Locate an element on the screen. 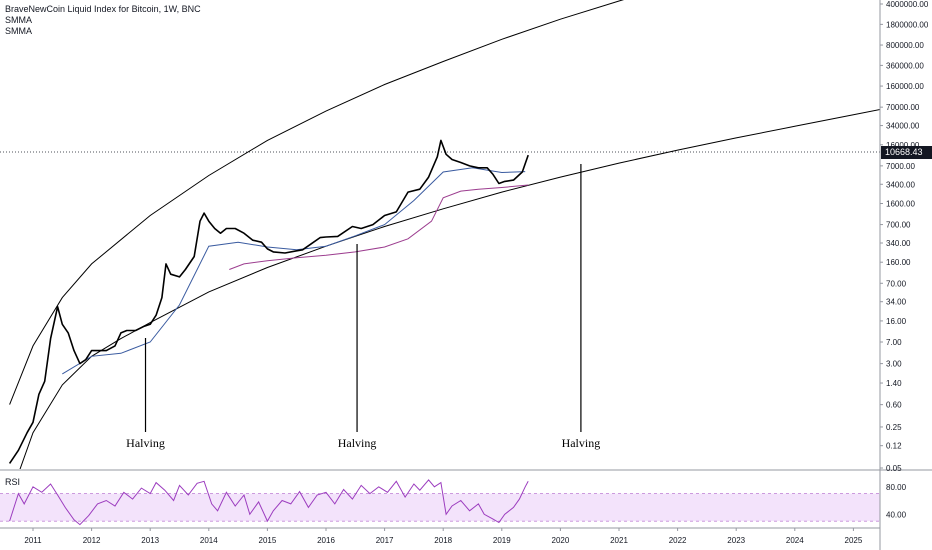 The width and height of the screenshot is (932, 550). rsi-pane-label: RSI is located at coordinates (13, 482).